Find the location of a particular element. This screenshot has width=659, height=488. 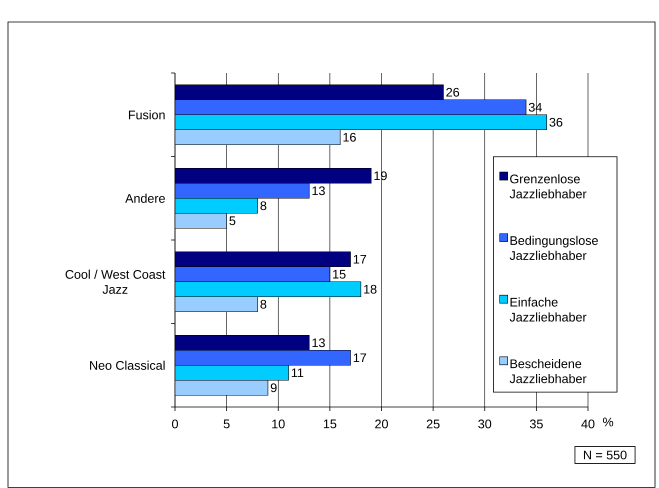

y-tick-label: Andere is located at coordinates (145, 198).